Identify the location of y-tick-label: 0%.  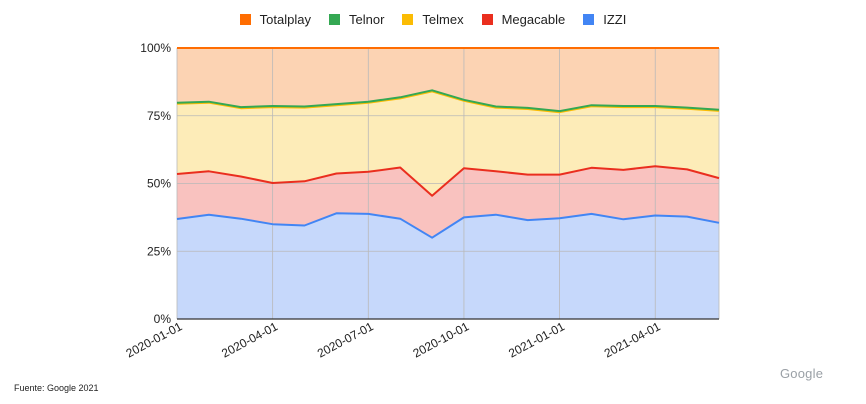
(163, 319).